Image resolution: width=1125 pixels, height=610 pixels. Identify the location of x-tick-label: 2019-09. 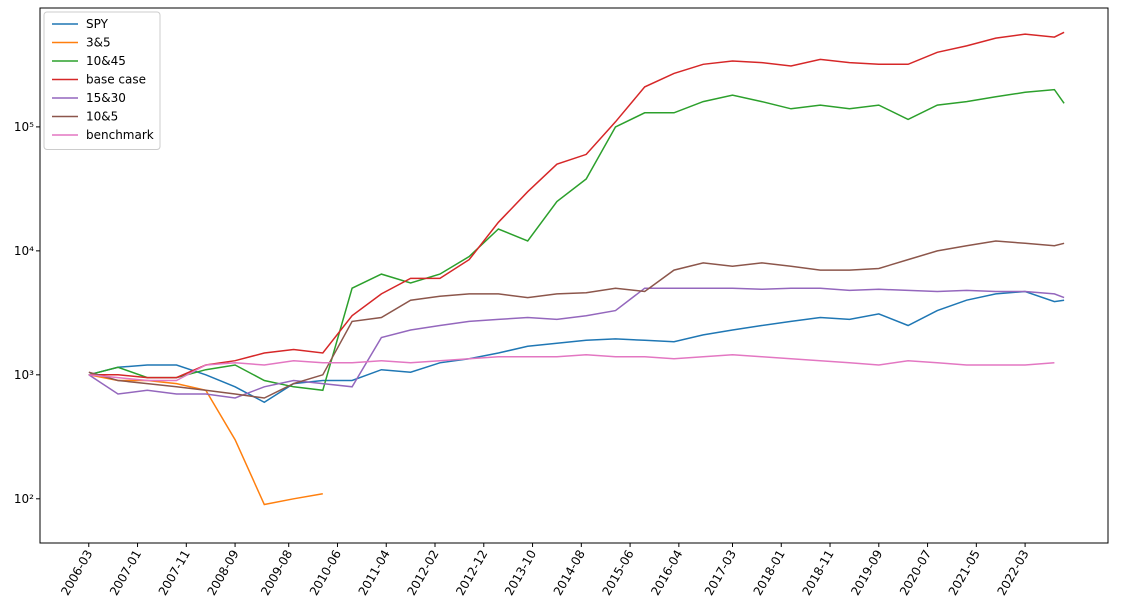
(866, 573).